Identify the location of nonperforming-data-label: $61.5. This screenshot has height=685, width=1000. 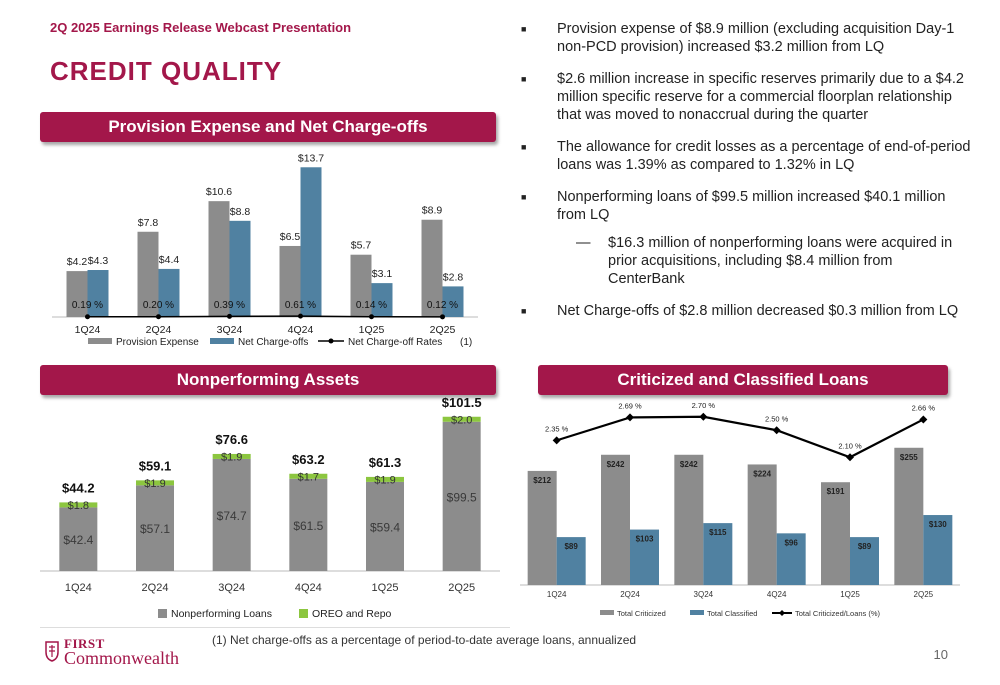
(308, 526).